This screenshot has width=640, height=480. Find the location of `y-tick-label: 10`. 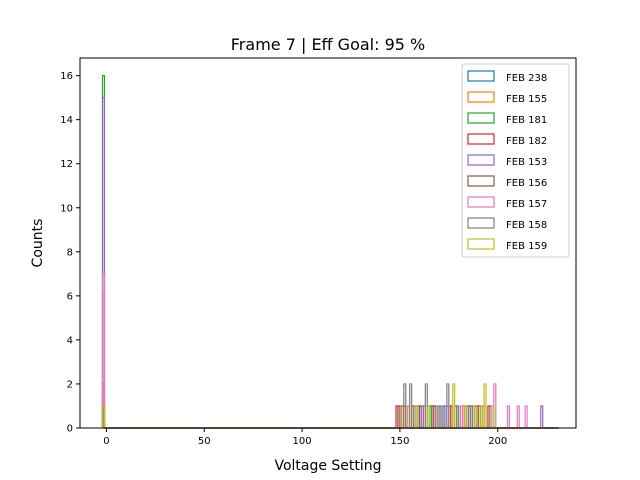

y-tick-label: 10 is located at coordinates (66, 208).